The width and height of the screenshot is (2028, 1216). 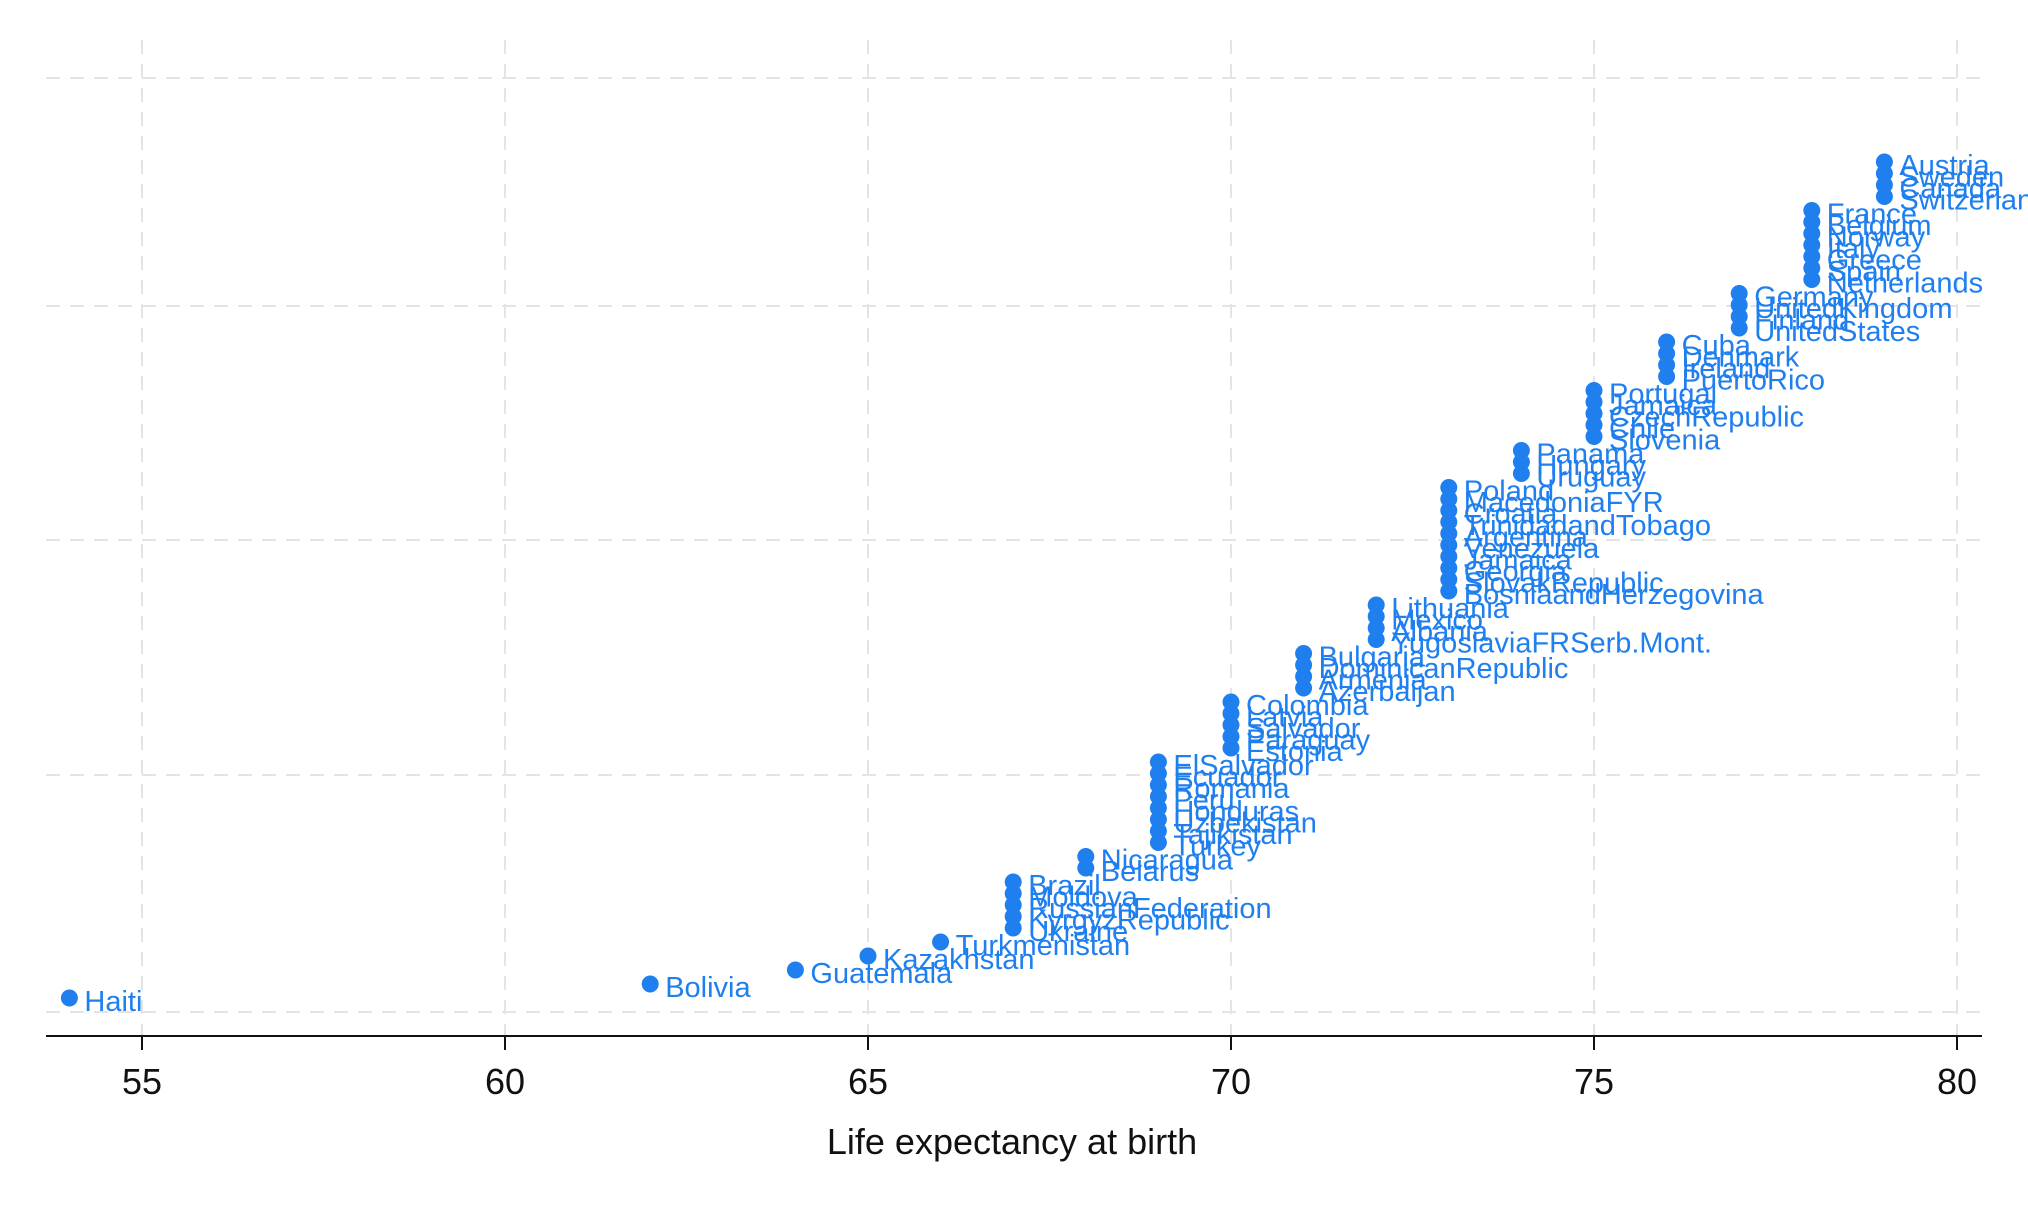 What do you see at coordinates (1217, 847) in the screenshot?
I see `data-label-12: Turkey` at bounding box center [1217, 847].